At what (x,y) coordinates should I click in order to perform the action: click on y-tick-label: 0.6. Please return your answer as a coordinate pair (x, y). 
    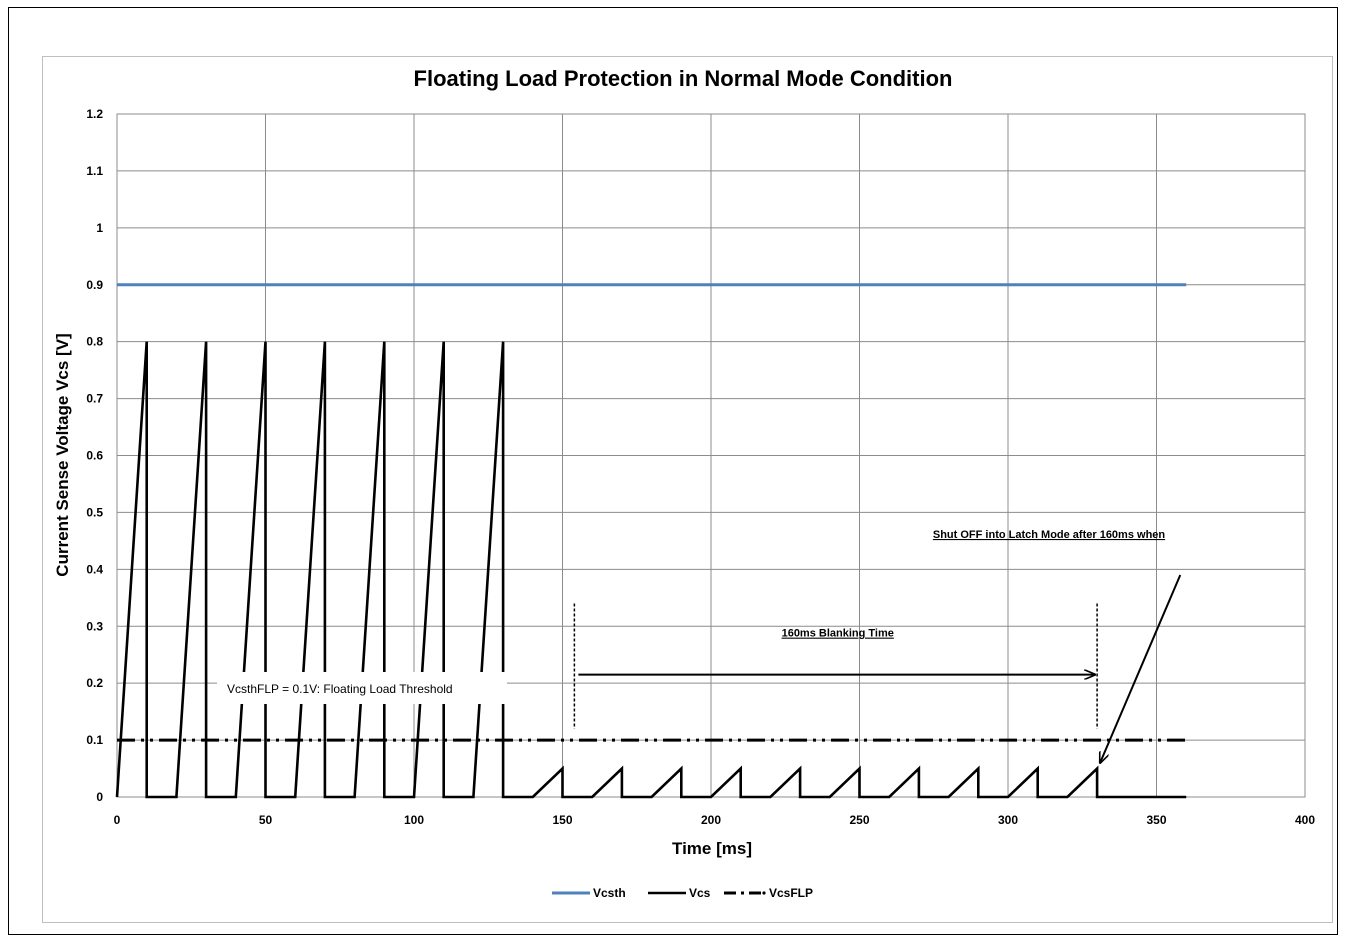
    Looking at the image, I should click on (94, 456).